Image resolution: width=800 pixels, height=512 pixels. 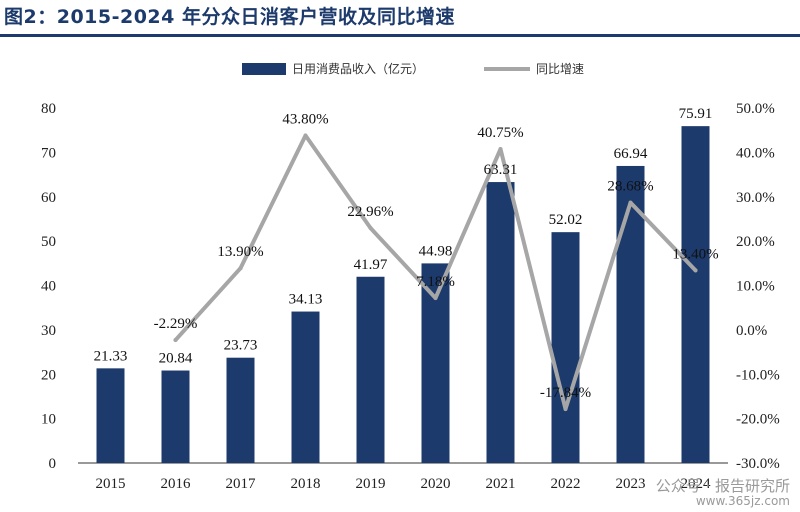 I want to click on y-left-tick-label: 80, so click(x=48, y=109).